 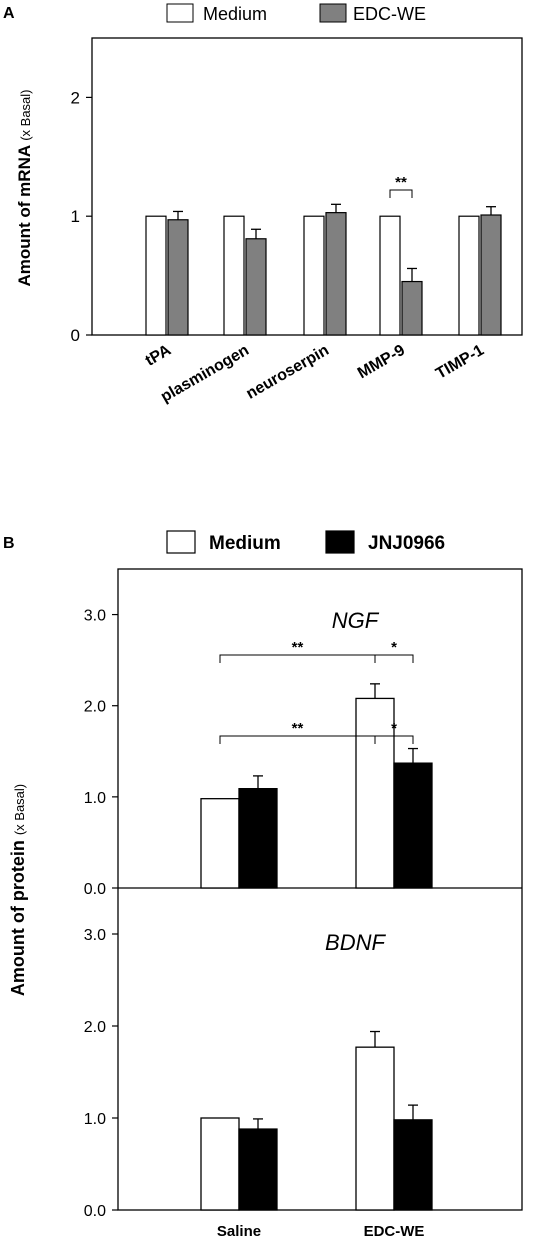 I want to click on y-axis-label: Amount of protein (x Basal), so click(x=18, y=890).